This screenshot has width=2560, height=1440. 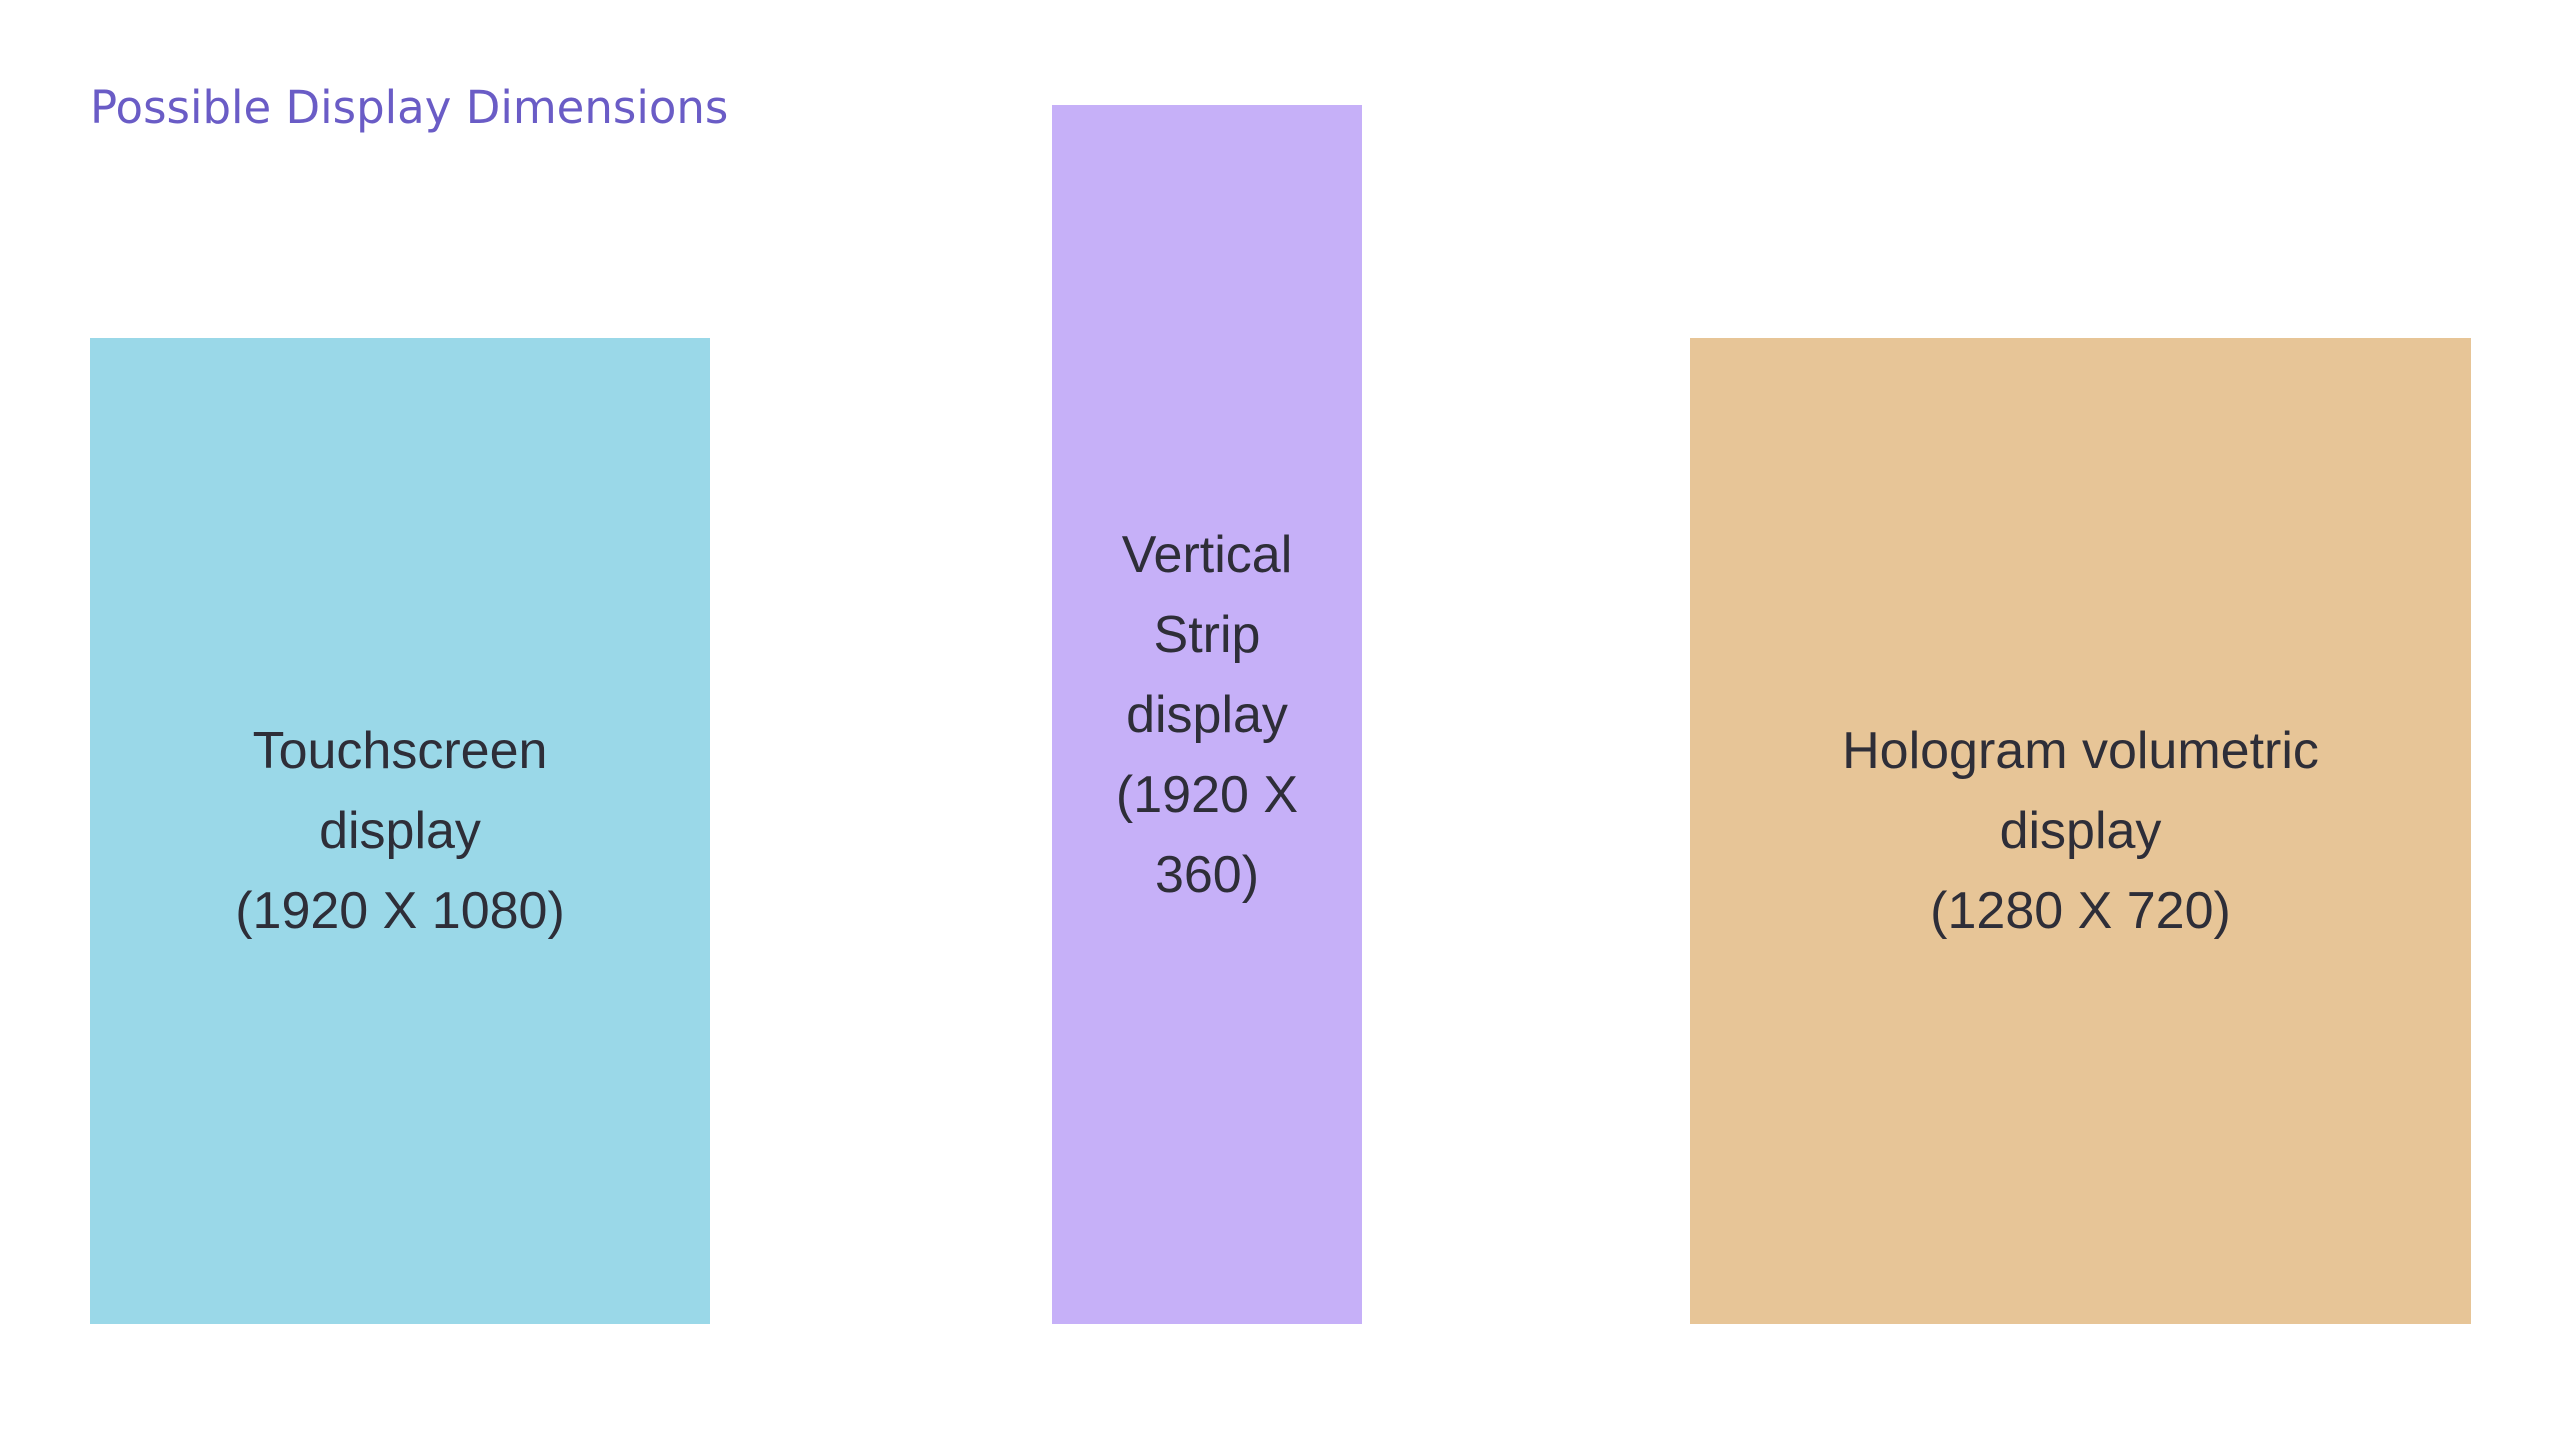 I want to click on display-box: Vertical Strip display (1920 X 360), so click(x=1207, y=714).